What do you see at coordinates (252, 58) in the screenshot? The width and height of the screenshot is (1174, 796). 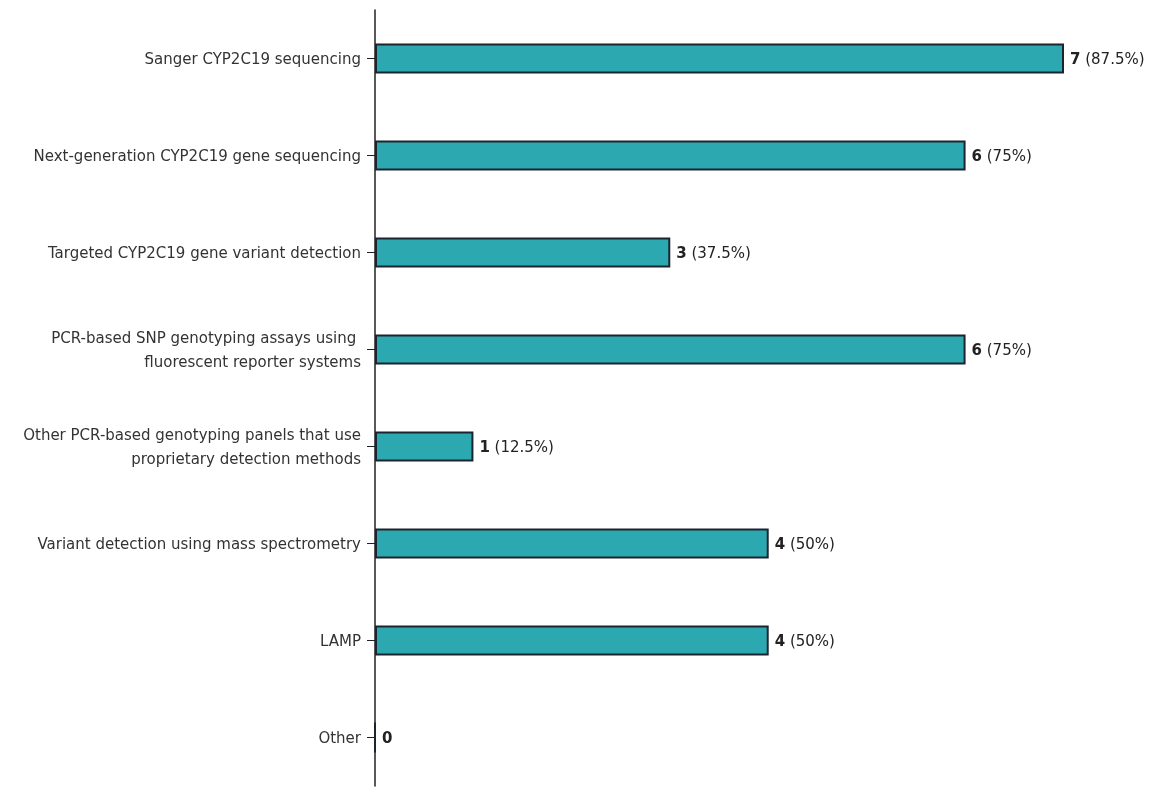 I see `y-tick-label: Sanger CYP2C19 sequencing` at bounding box center [252, 58].